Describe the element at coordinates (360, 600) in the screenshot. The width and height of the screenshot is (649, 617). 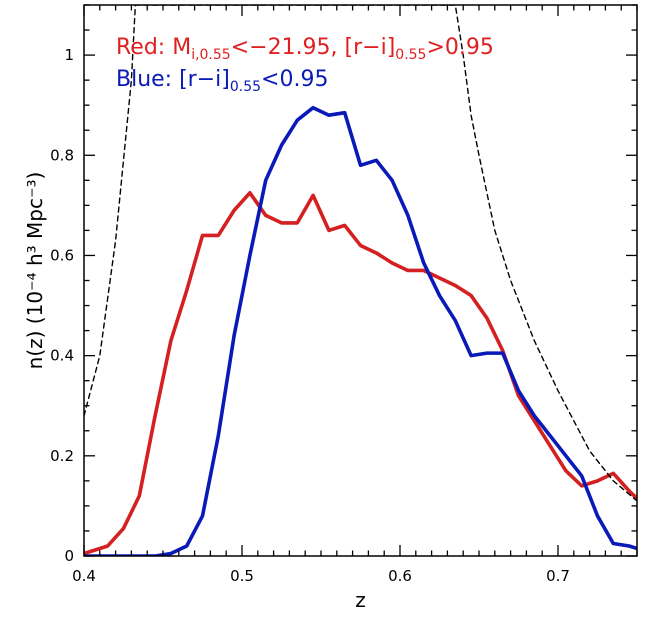
I see `x-axis-title: z` at that location.